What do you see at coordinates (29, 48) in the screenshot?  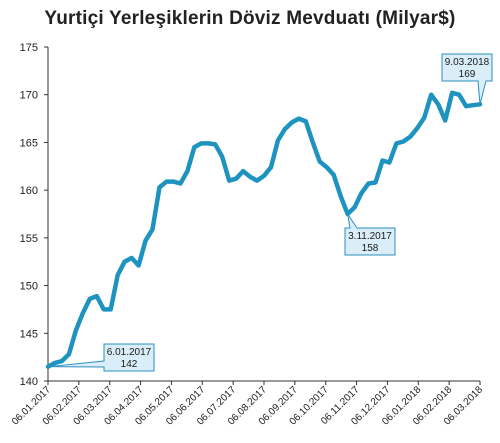 I see `y-tick-label: 175` at bounding box center [29, 48].